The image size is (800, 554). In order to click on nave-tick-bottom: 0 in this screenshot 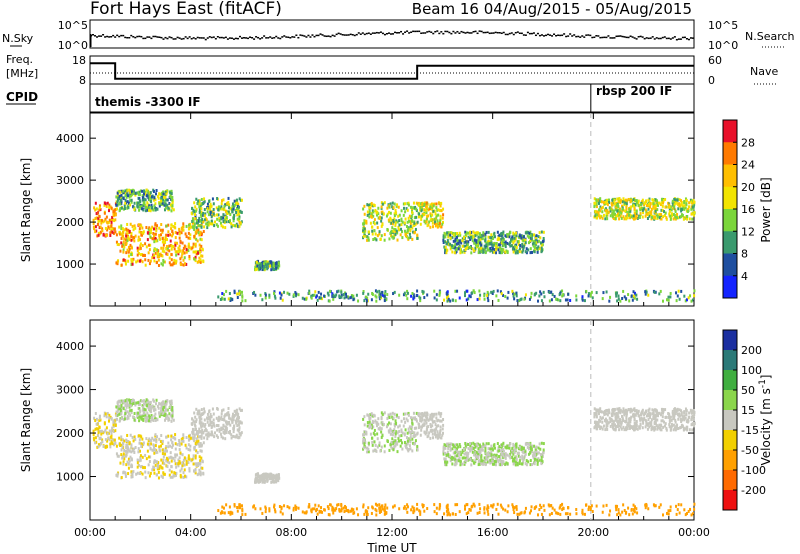, I will do `click(711, 80)`.